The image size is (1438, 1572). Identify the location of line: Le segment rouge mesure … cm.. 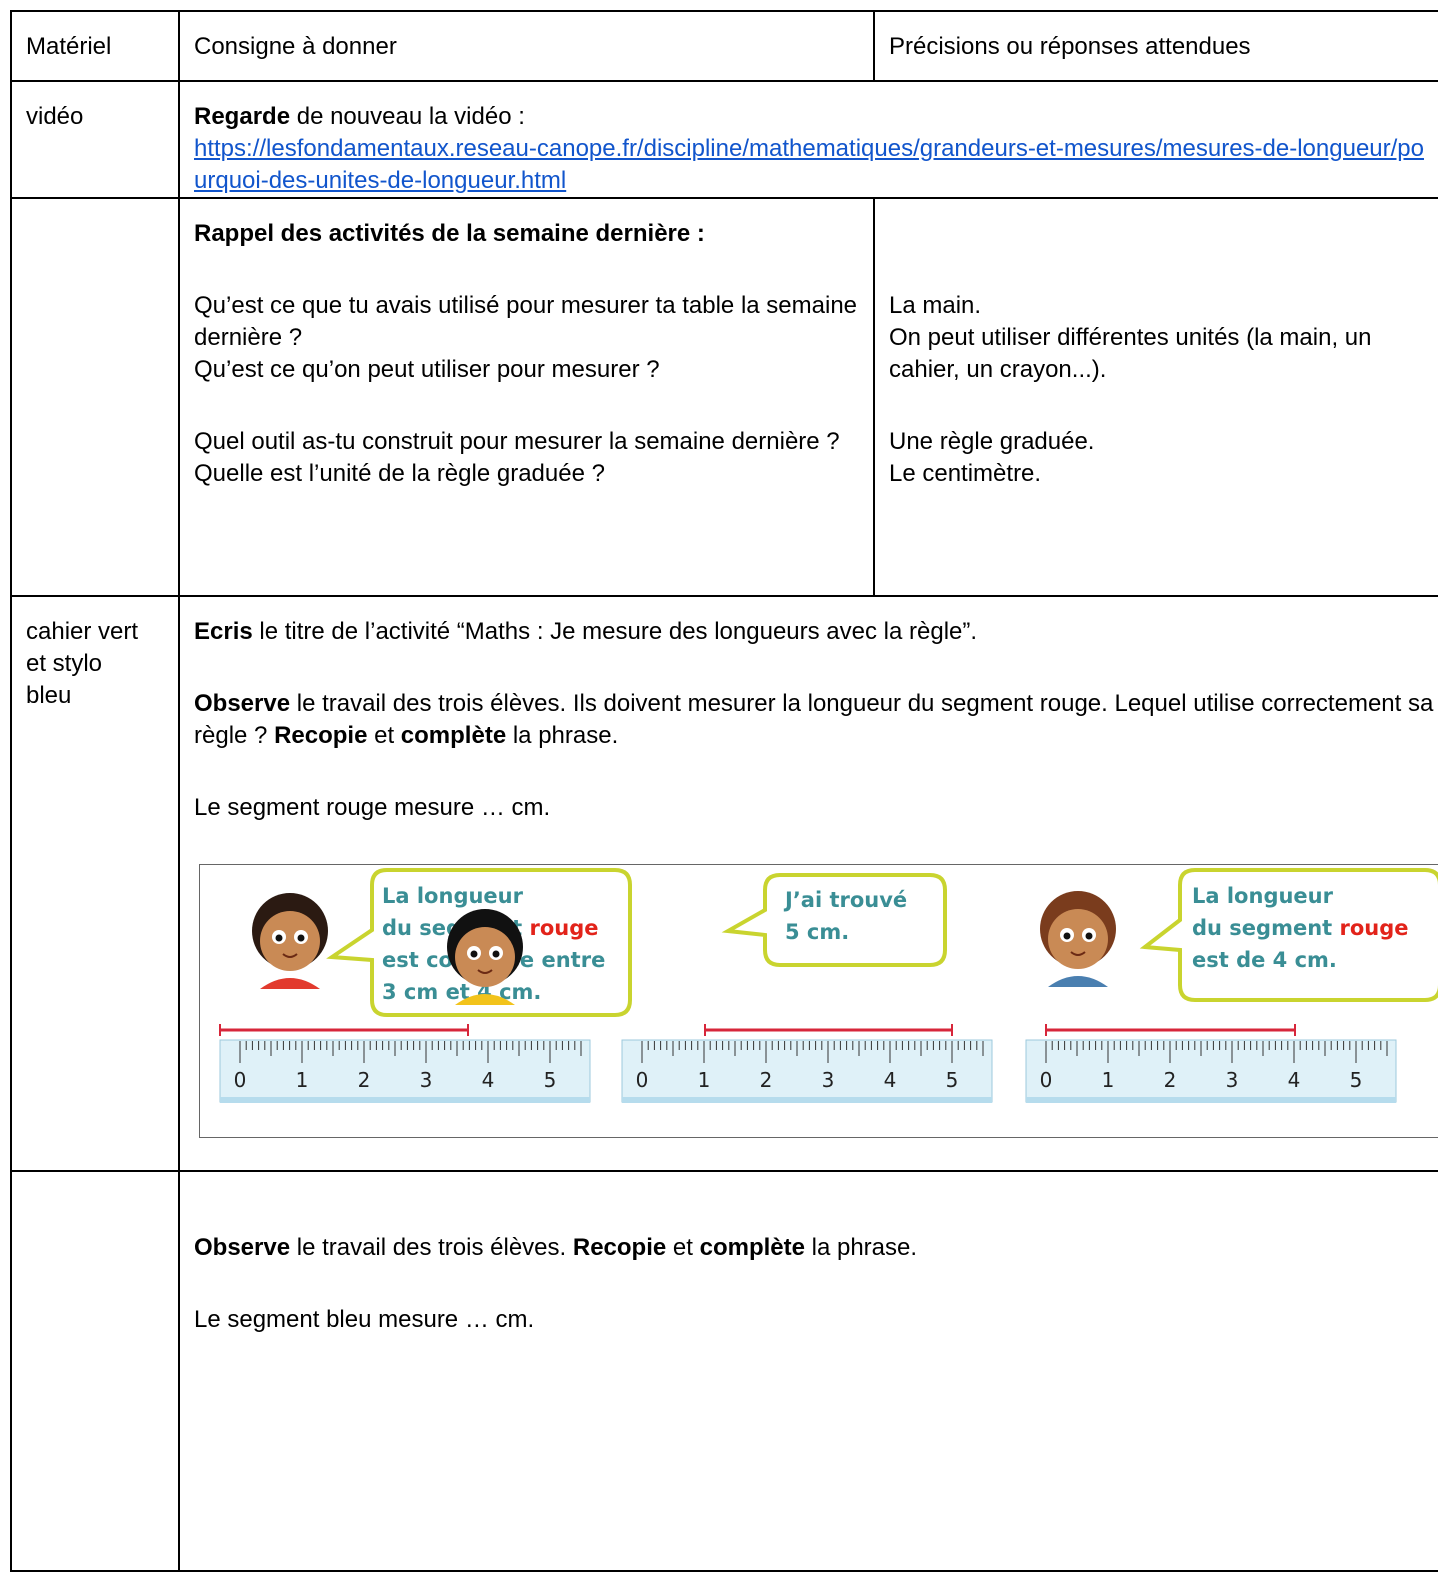
(814, 808).